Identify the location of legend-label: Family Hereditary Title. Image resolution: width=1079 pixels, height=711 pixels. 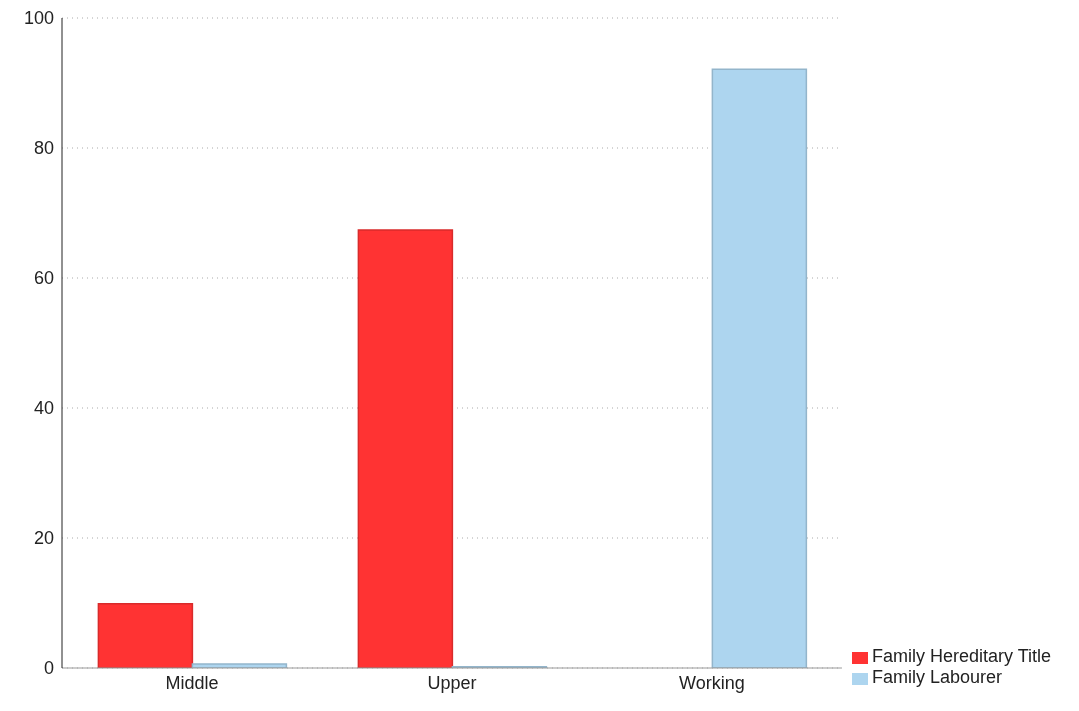
(961, 656).